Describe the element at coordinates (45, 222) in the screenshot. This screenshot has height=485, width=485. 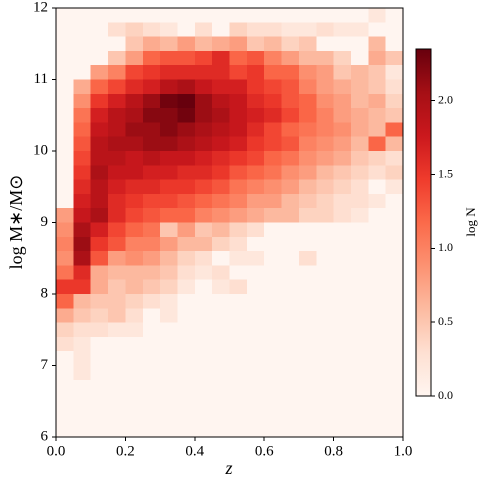
I see `y-tick-label: 9` at that location.